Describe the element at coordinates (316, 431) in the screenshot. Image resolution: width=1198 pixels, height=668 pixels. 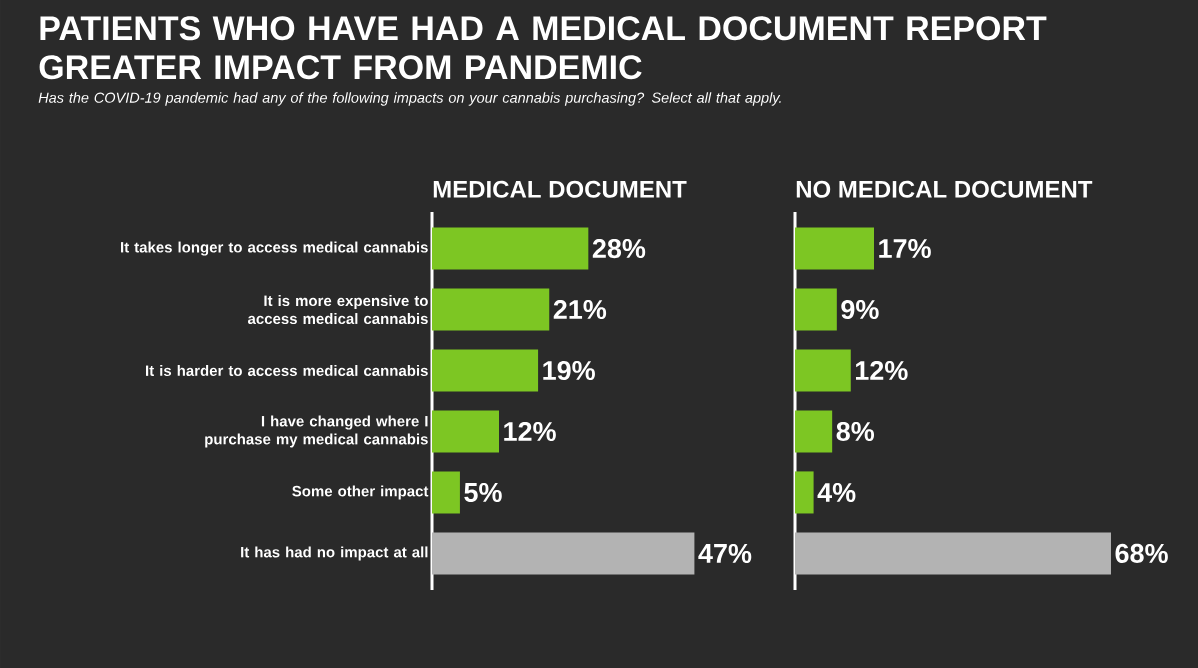
I see `y-tick-label: I have changed where I purchase my medical cannabis` at that location.